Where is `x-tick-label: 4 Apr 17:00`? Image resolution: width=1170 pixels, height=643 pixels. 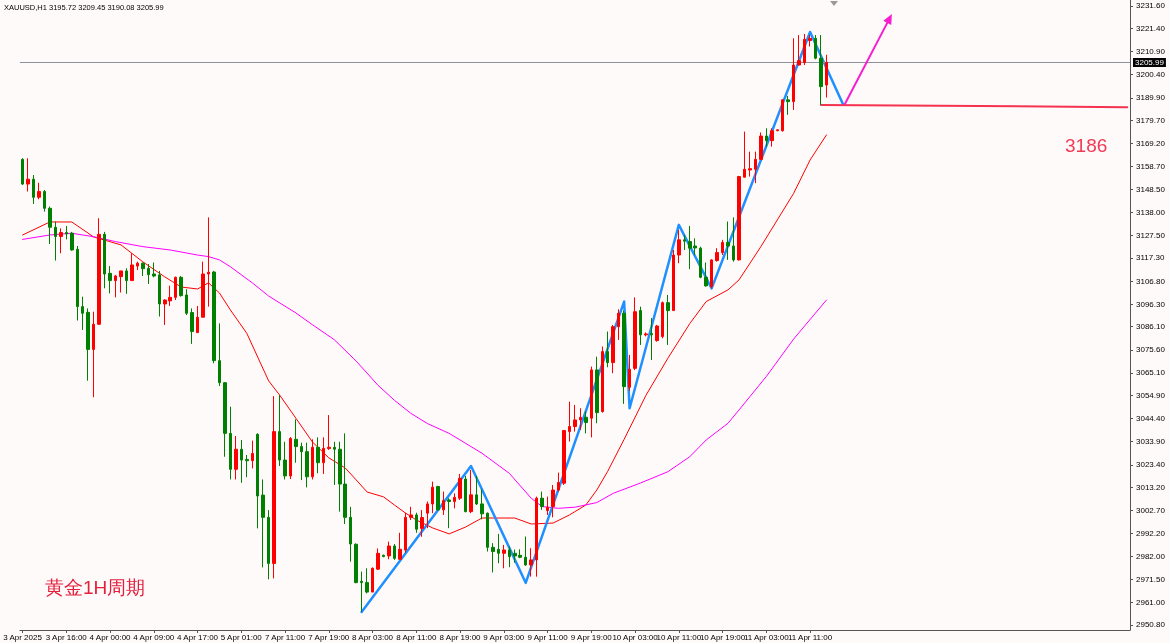
x-tick-label: 4 Apr 17:00 is located at coordinates (198, 637).